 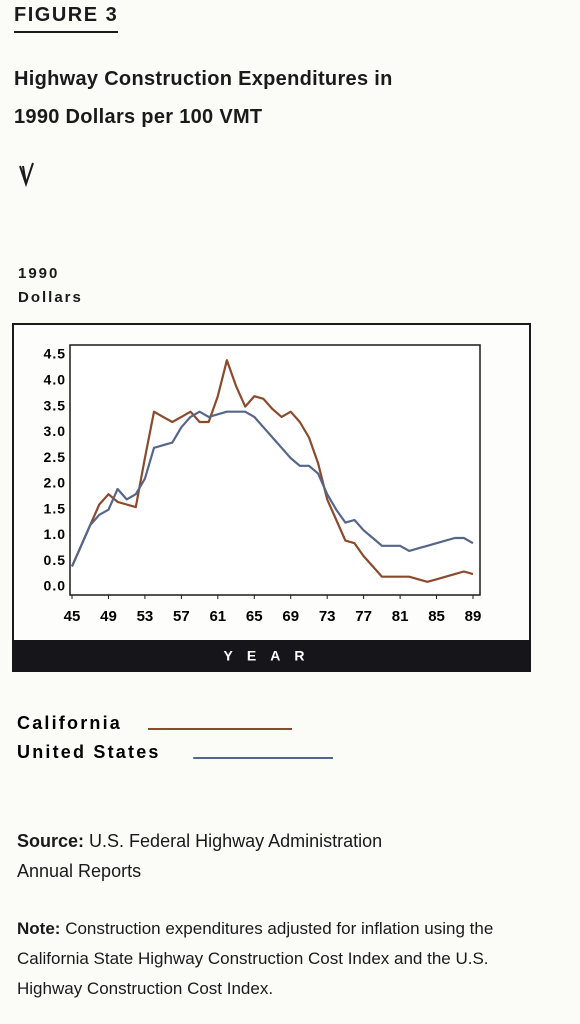 What do you see at coordinates (400, 616) in the screenshot?
I see `x-tick-label: 81` at bounding box center [400, 616].